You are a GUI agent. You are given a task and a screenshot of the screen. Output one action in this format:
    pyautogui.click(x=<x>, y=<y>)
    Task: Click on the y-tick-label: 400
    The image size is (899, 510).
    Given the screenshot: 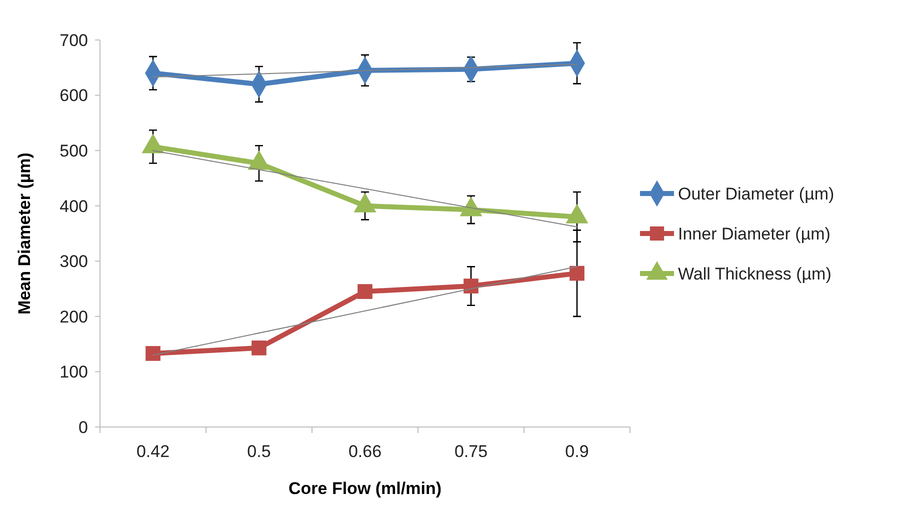 What is the action you would take?
    pyautogui.click(x=74, y=206)
    